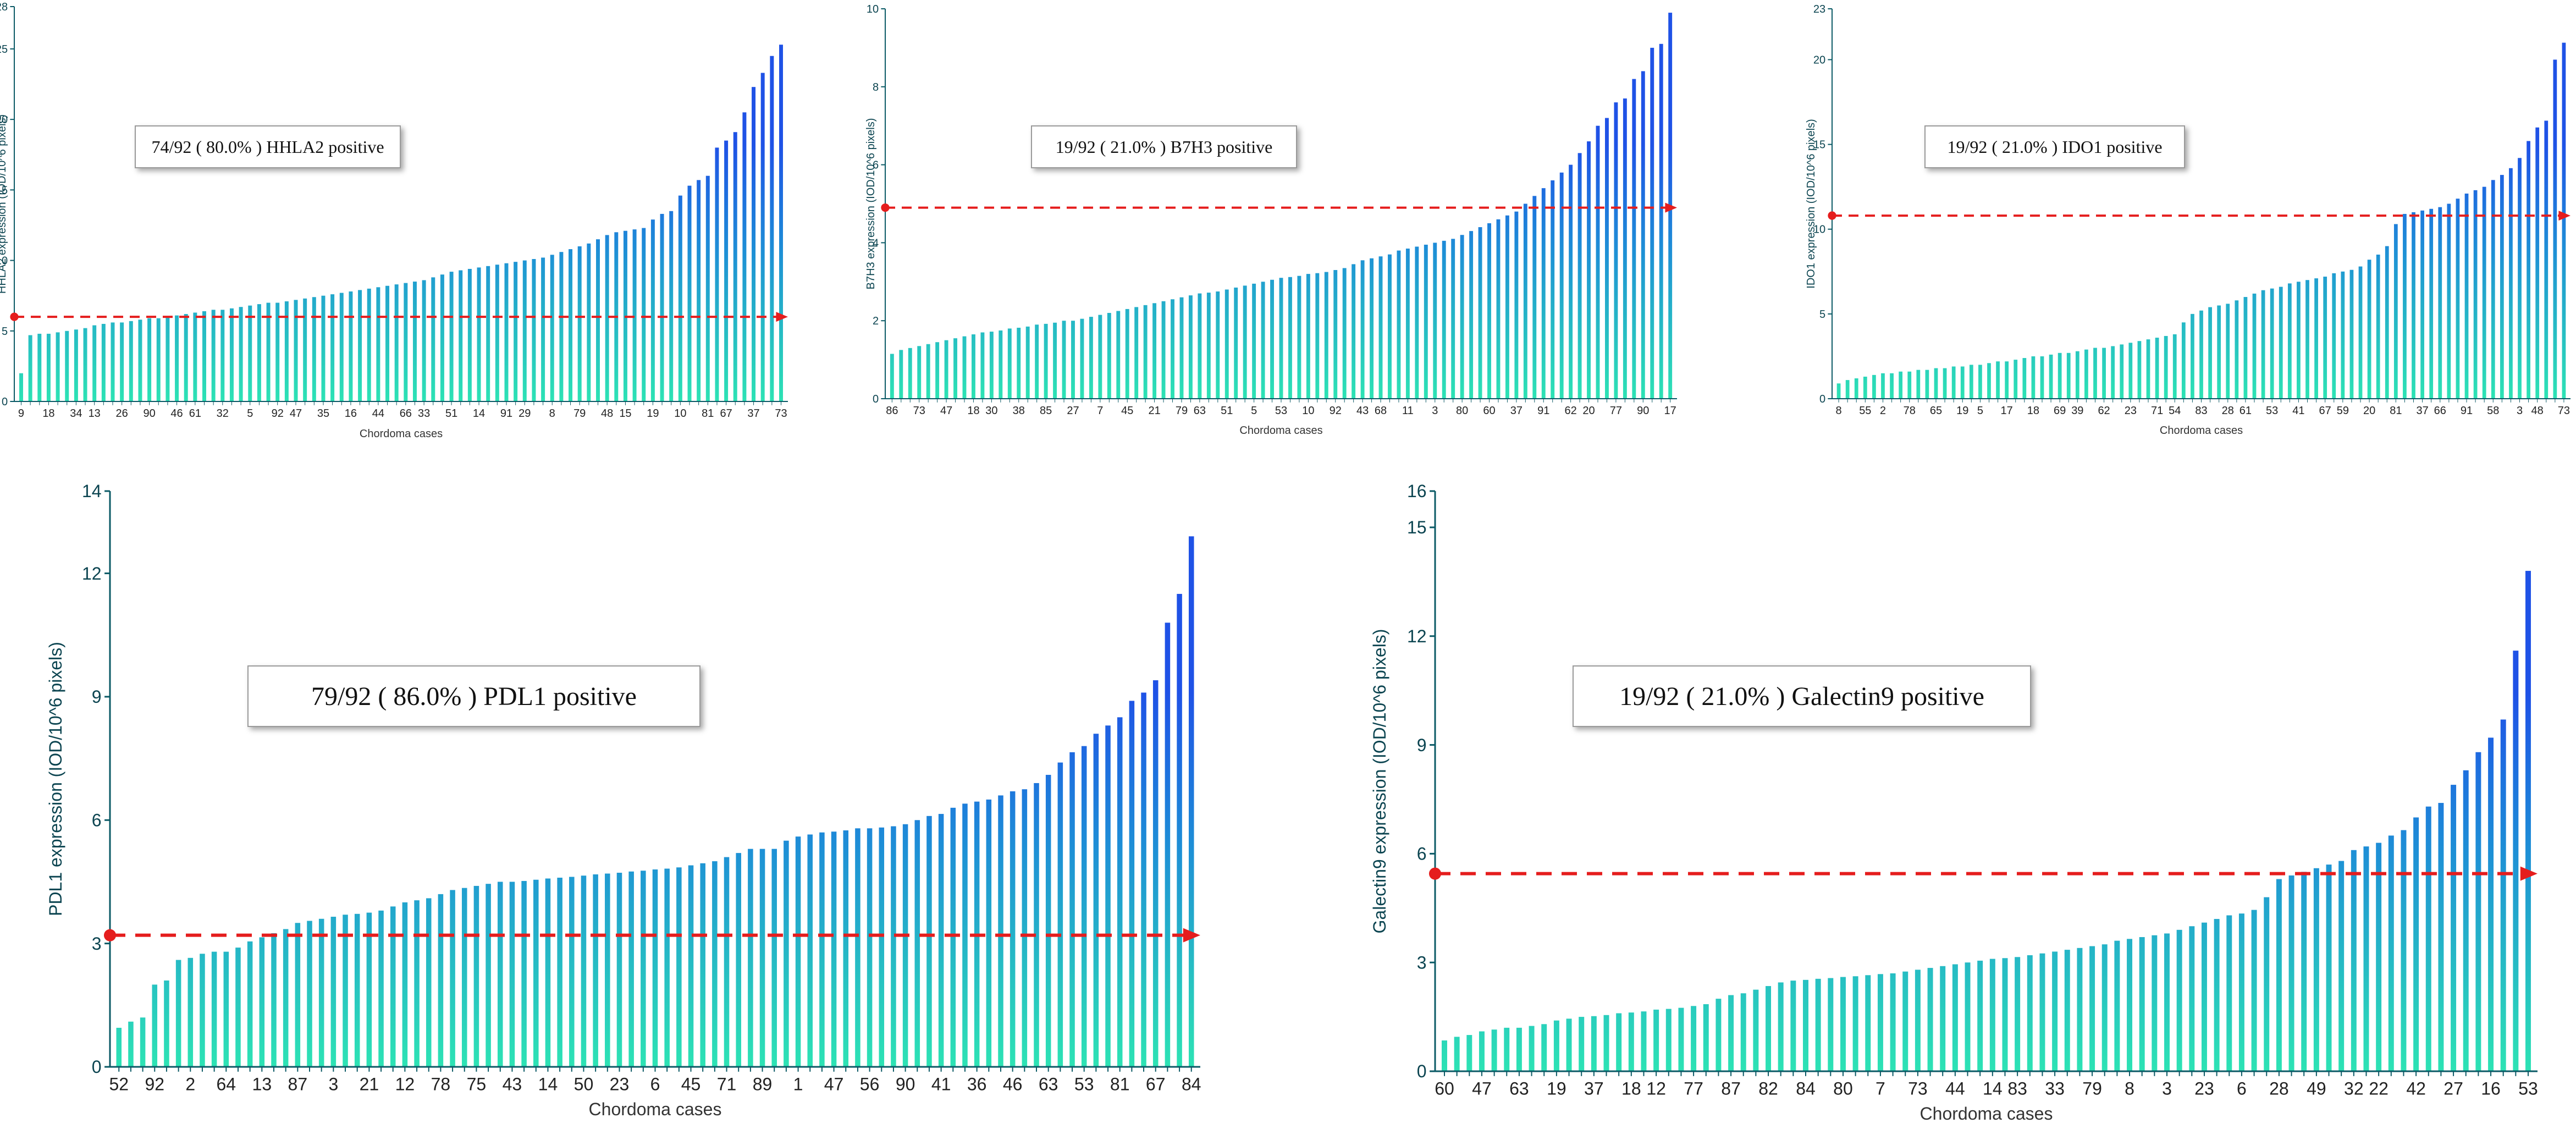  What do you see at coordinates (477, 1084) in the screenshot?
I see `x-tick-label: 75` at bounding box center [477, 1084].